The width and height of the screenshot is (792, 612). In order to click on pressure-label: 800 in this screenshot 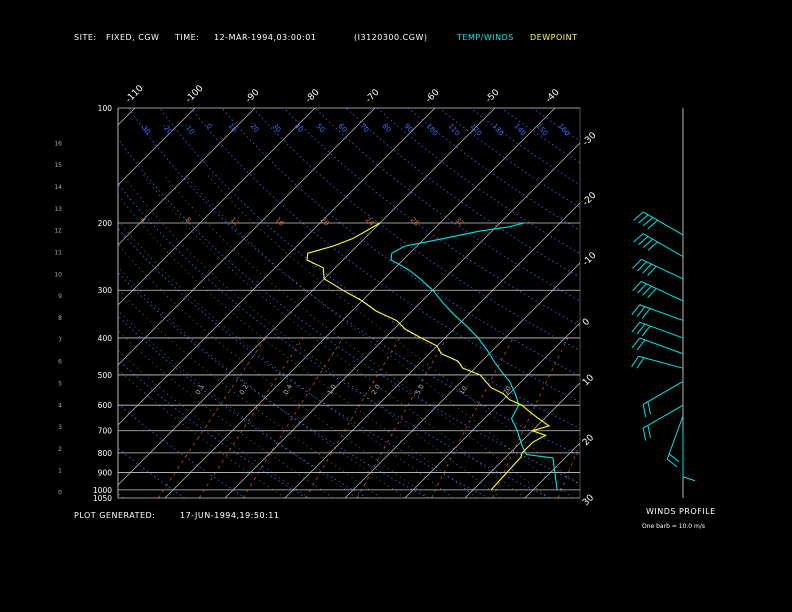, I will do `click(105, 453)`.